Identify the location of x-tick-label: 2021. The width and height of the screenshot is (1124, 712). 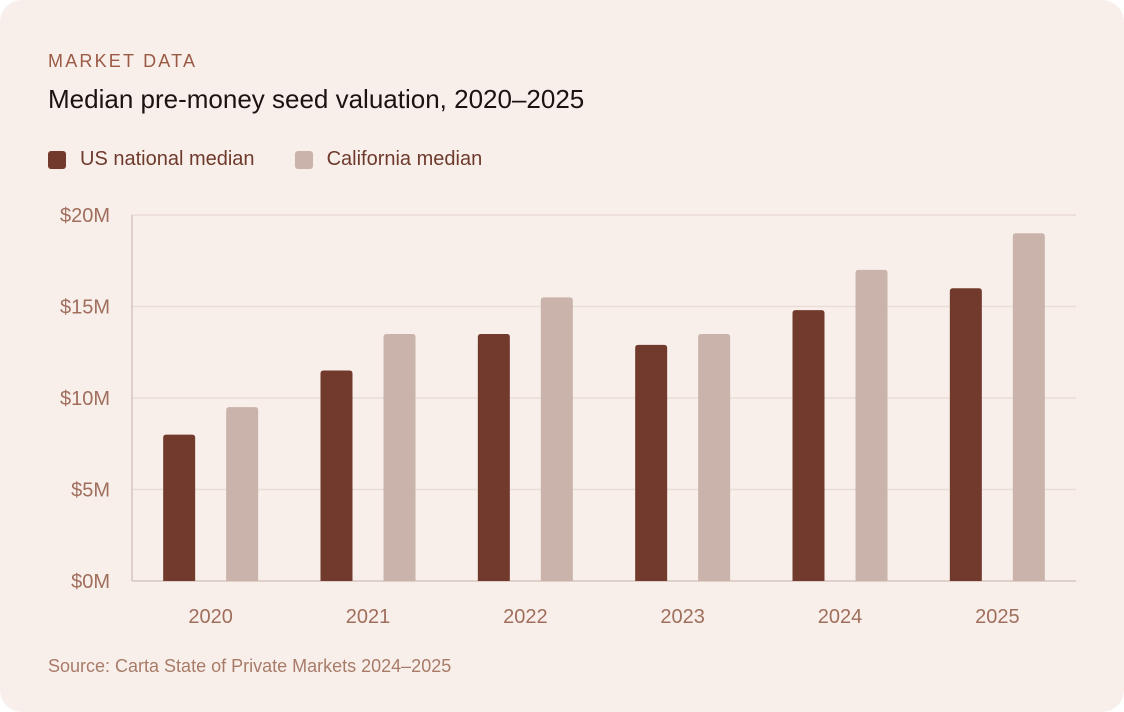
(368, 617).